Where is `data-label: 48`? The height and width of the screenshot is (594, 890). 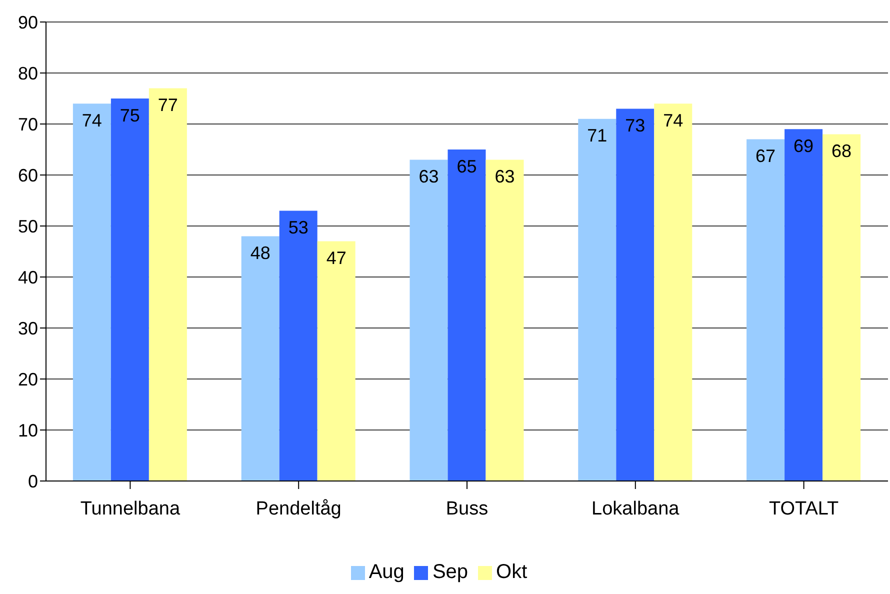 data-label: 48 is located at coordinates (260, 252).